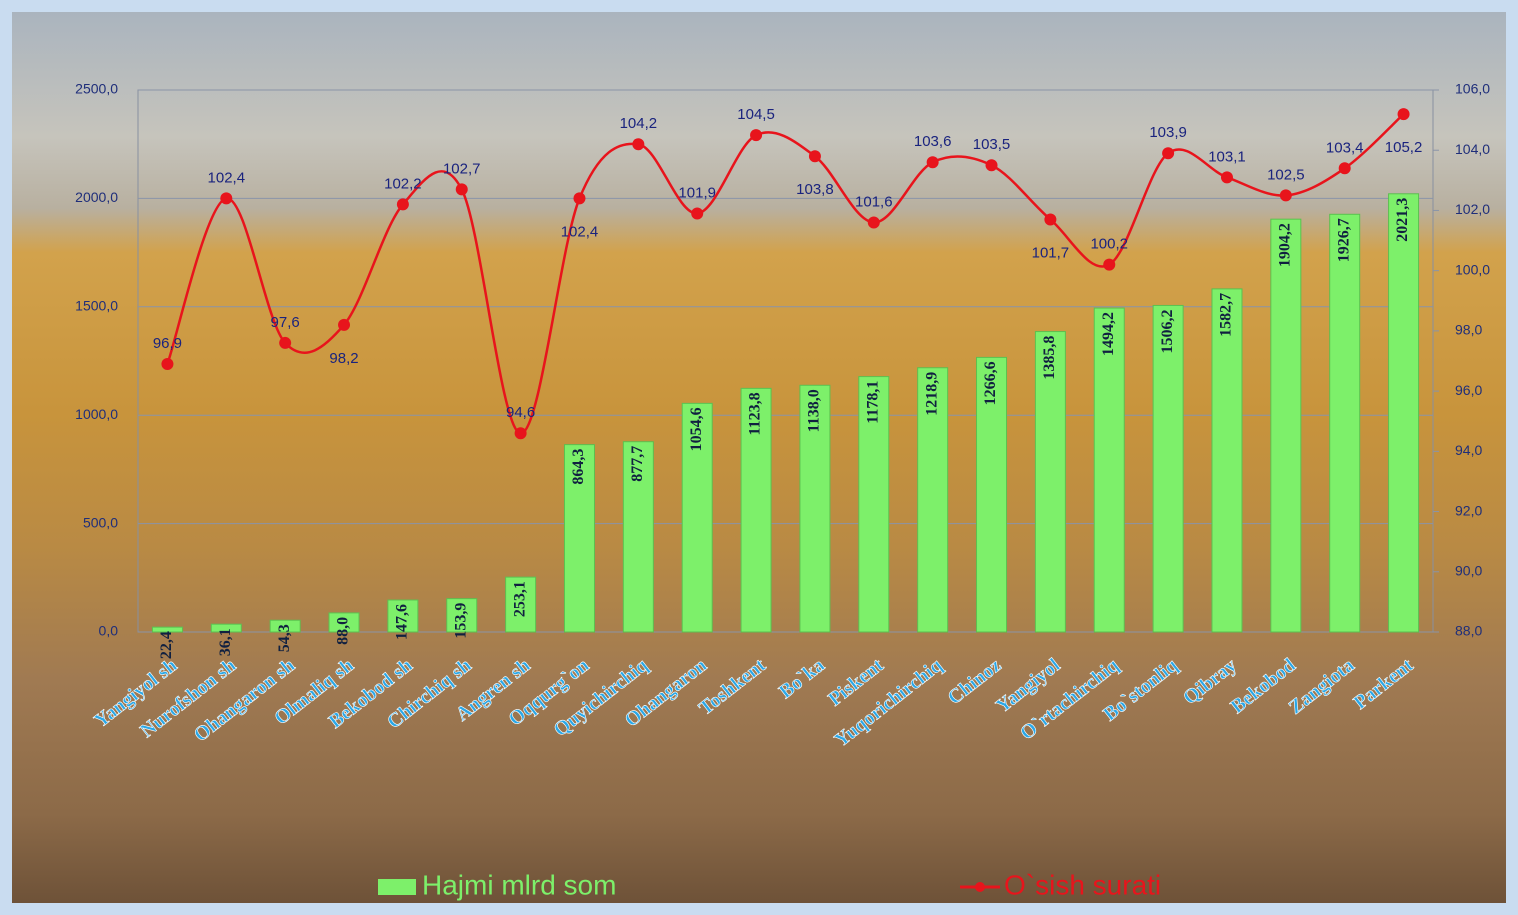  What do you see at coordinates (1049, 358) in the screenshot?
I see `bar-value-label: 1385,8` at bounding box center [1049, 358].